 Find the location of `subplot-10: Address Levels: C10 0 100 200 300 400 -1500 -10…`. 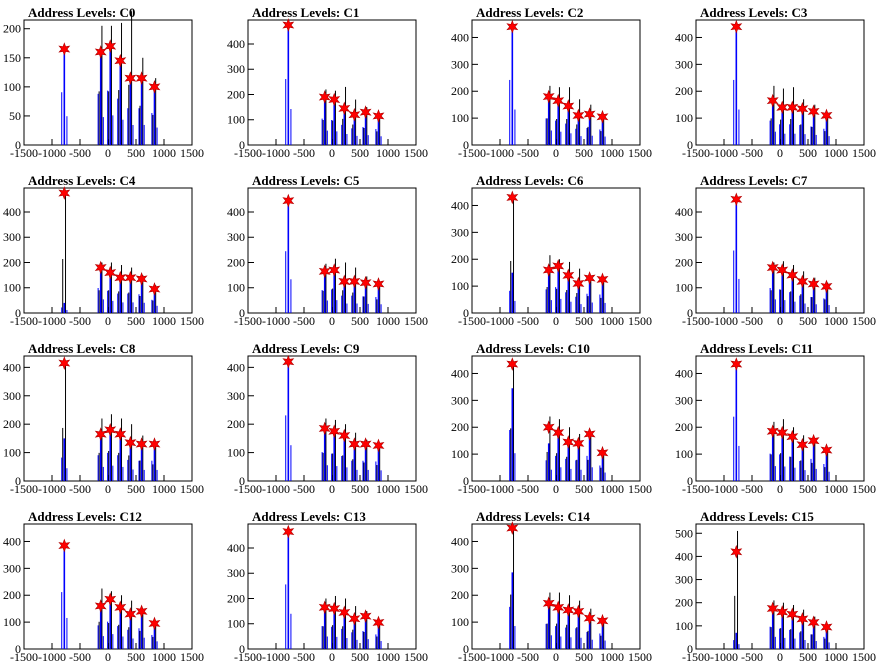

subplot-10: Address Levels: C10 0 100 200 300 400 -1500 -10… is located at coordinates (551, 418).